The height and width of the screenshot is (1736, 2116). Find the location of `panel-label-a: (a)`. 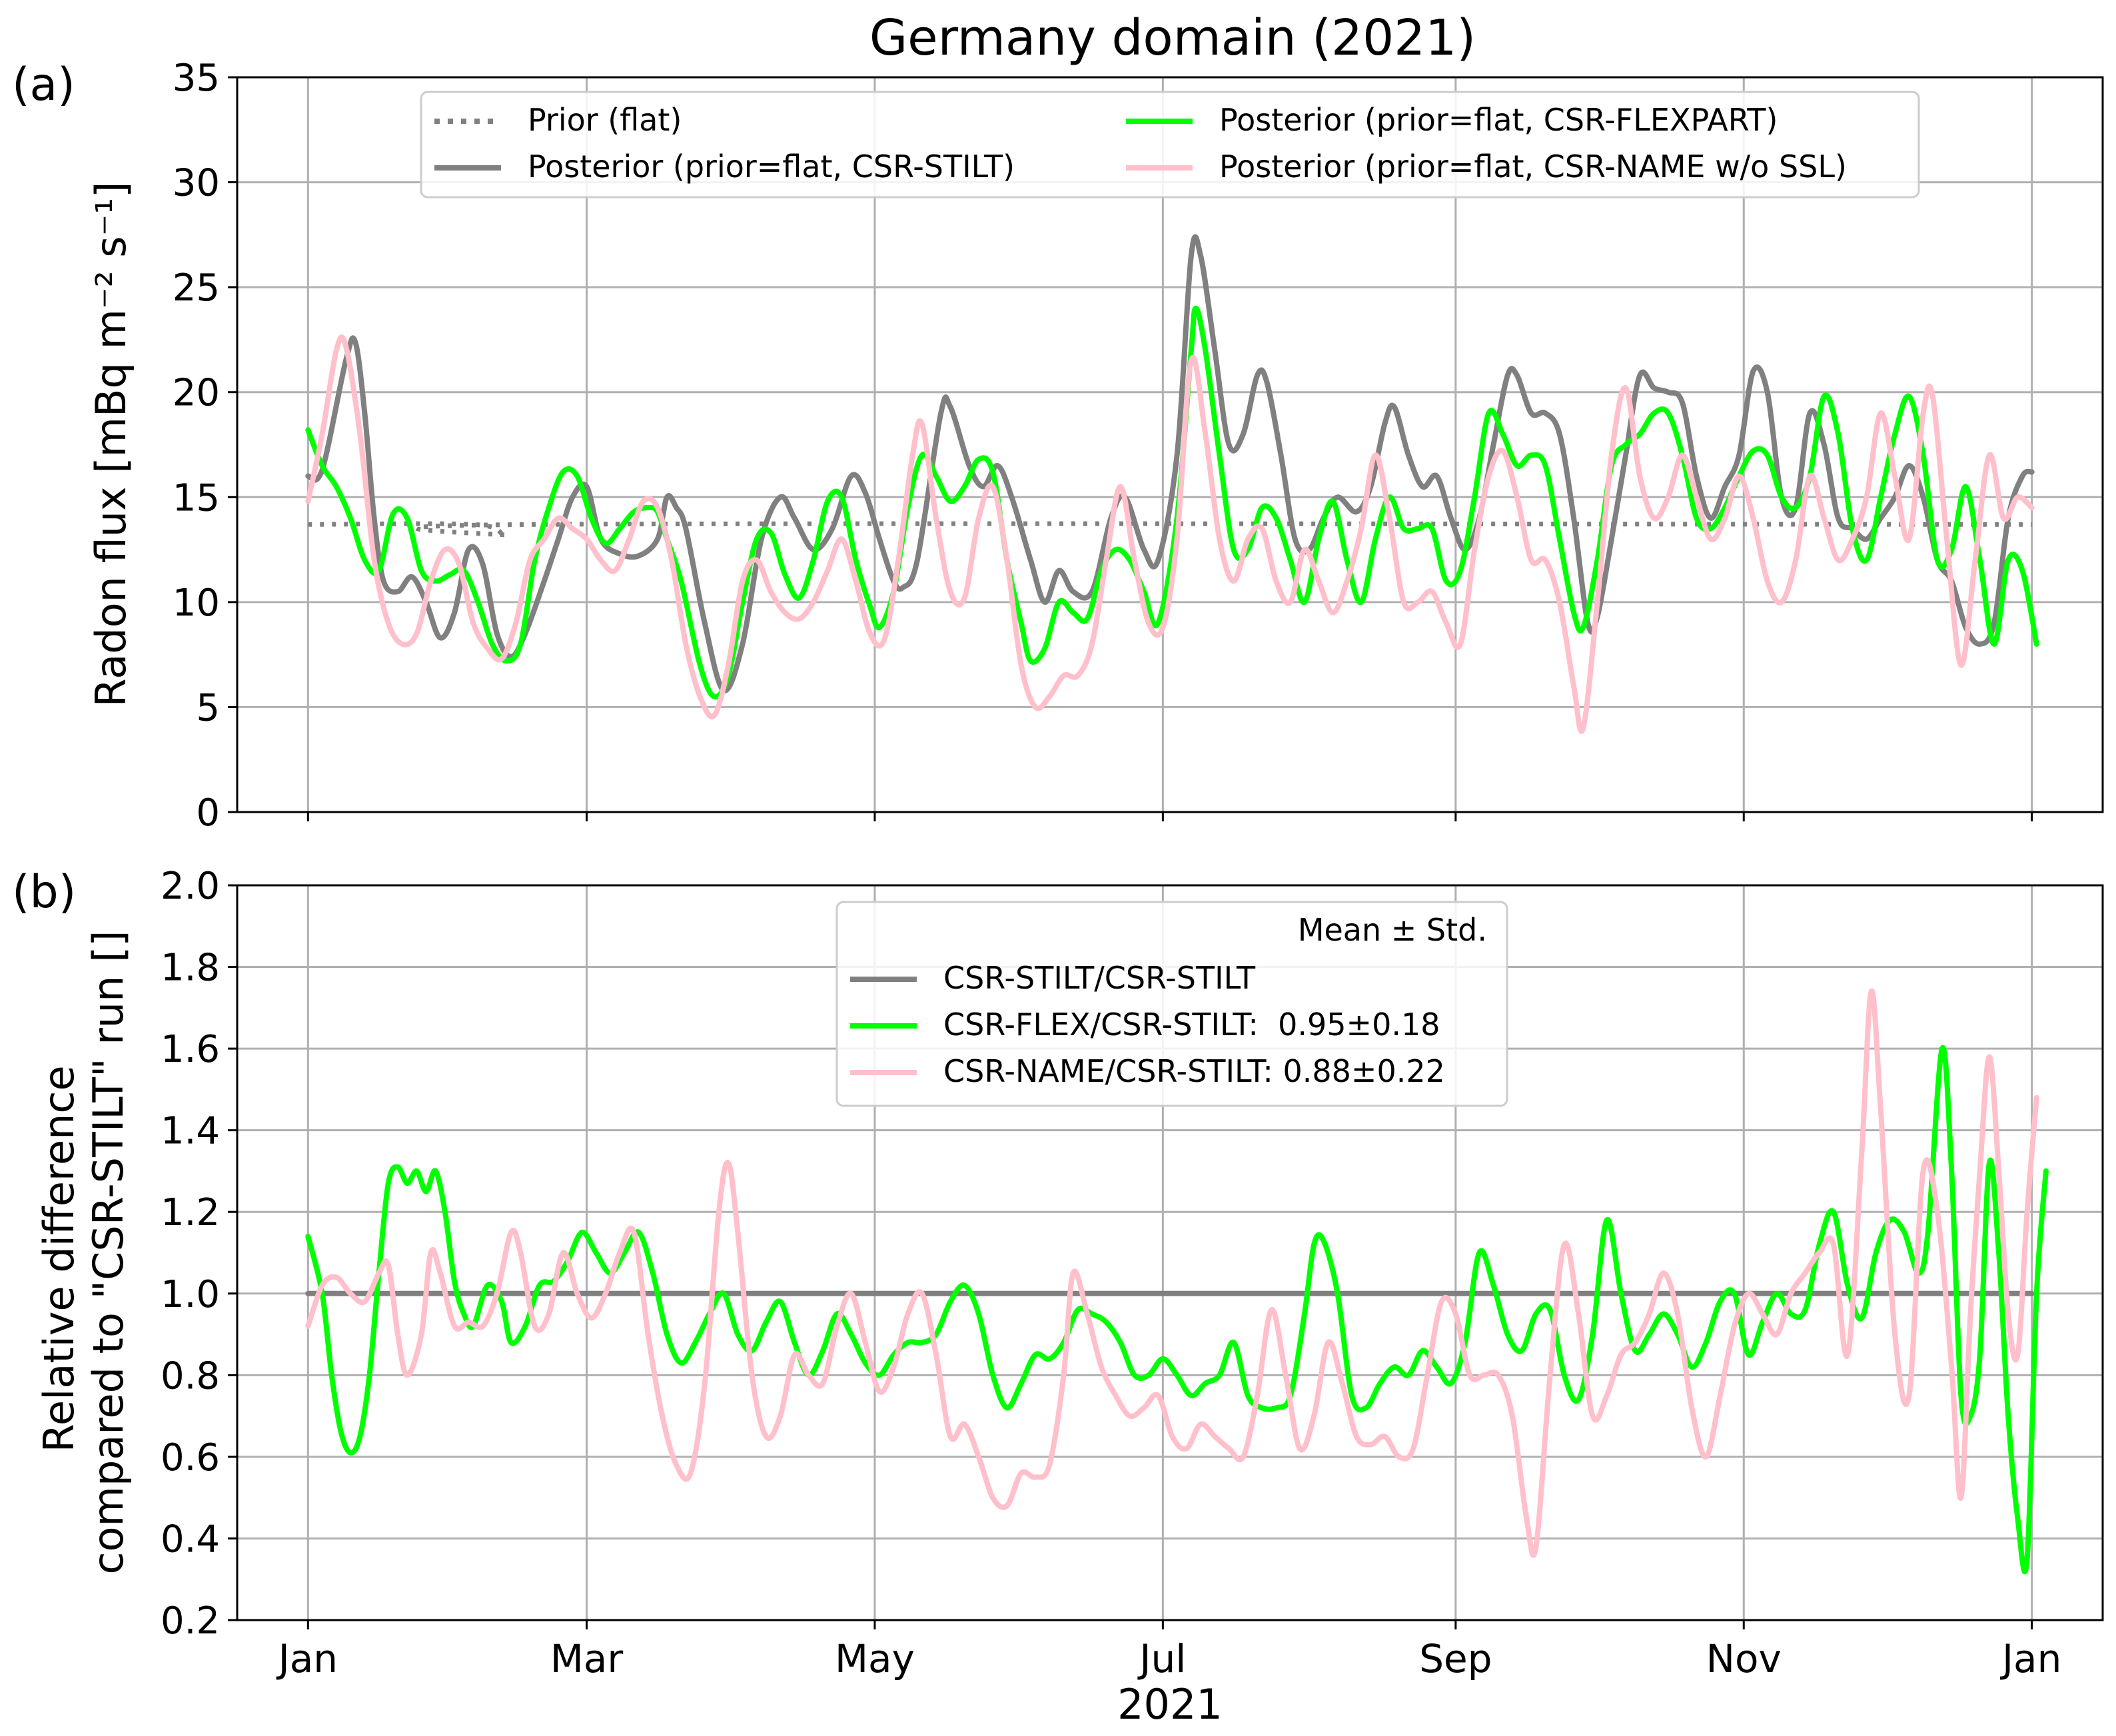

panel-label-a: (a) is located at coordinates (43, 85).